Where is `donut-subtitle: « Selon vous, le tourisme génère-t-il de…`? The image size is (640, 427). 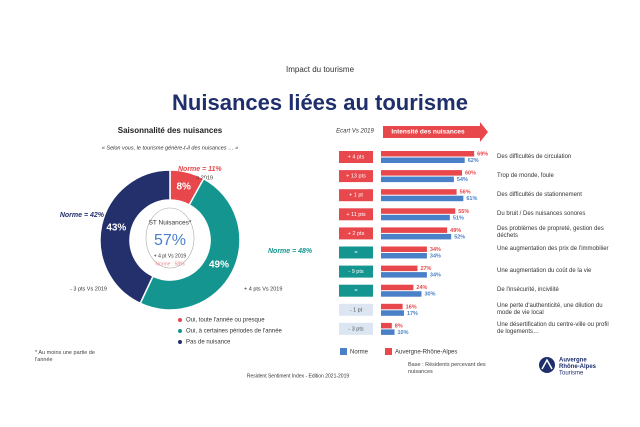
donut-subtitle: « Selon vous, le tourisme génère-t-il de… is located at coordinates (170, 148).